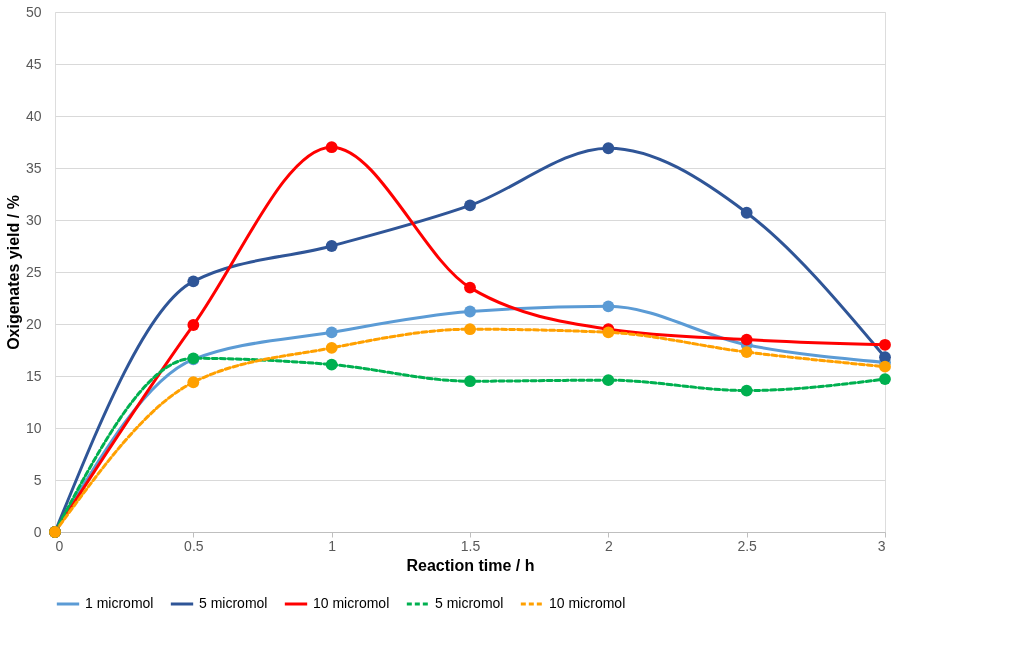  What do you see at coordinates (33, 63) in the screenshot?
I see `y-tick-label: 45` at bounding box center [33, 63].